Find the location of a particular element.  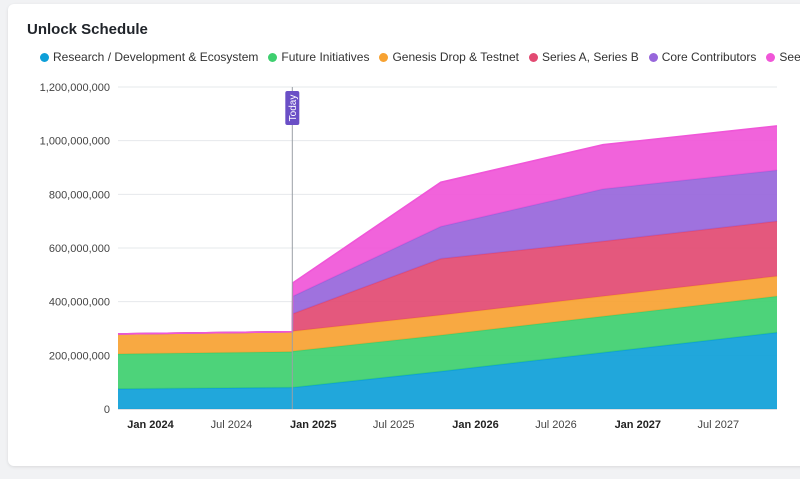

today-label: Today is located at coordinates (293, 108).